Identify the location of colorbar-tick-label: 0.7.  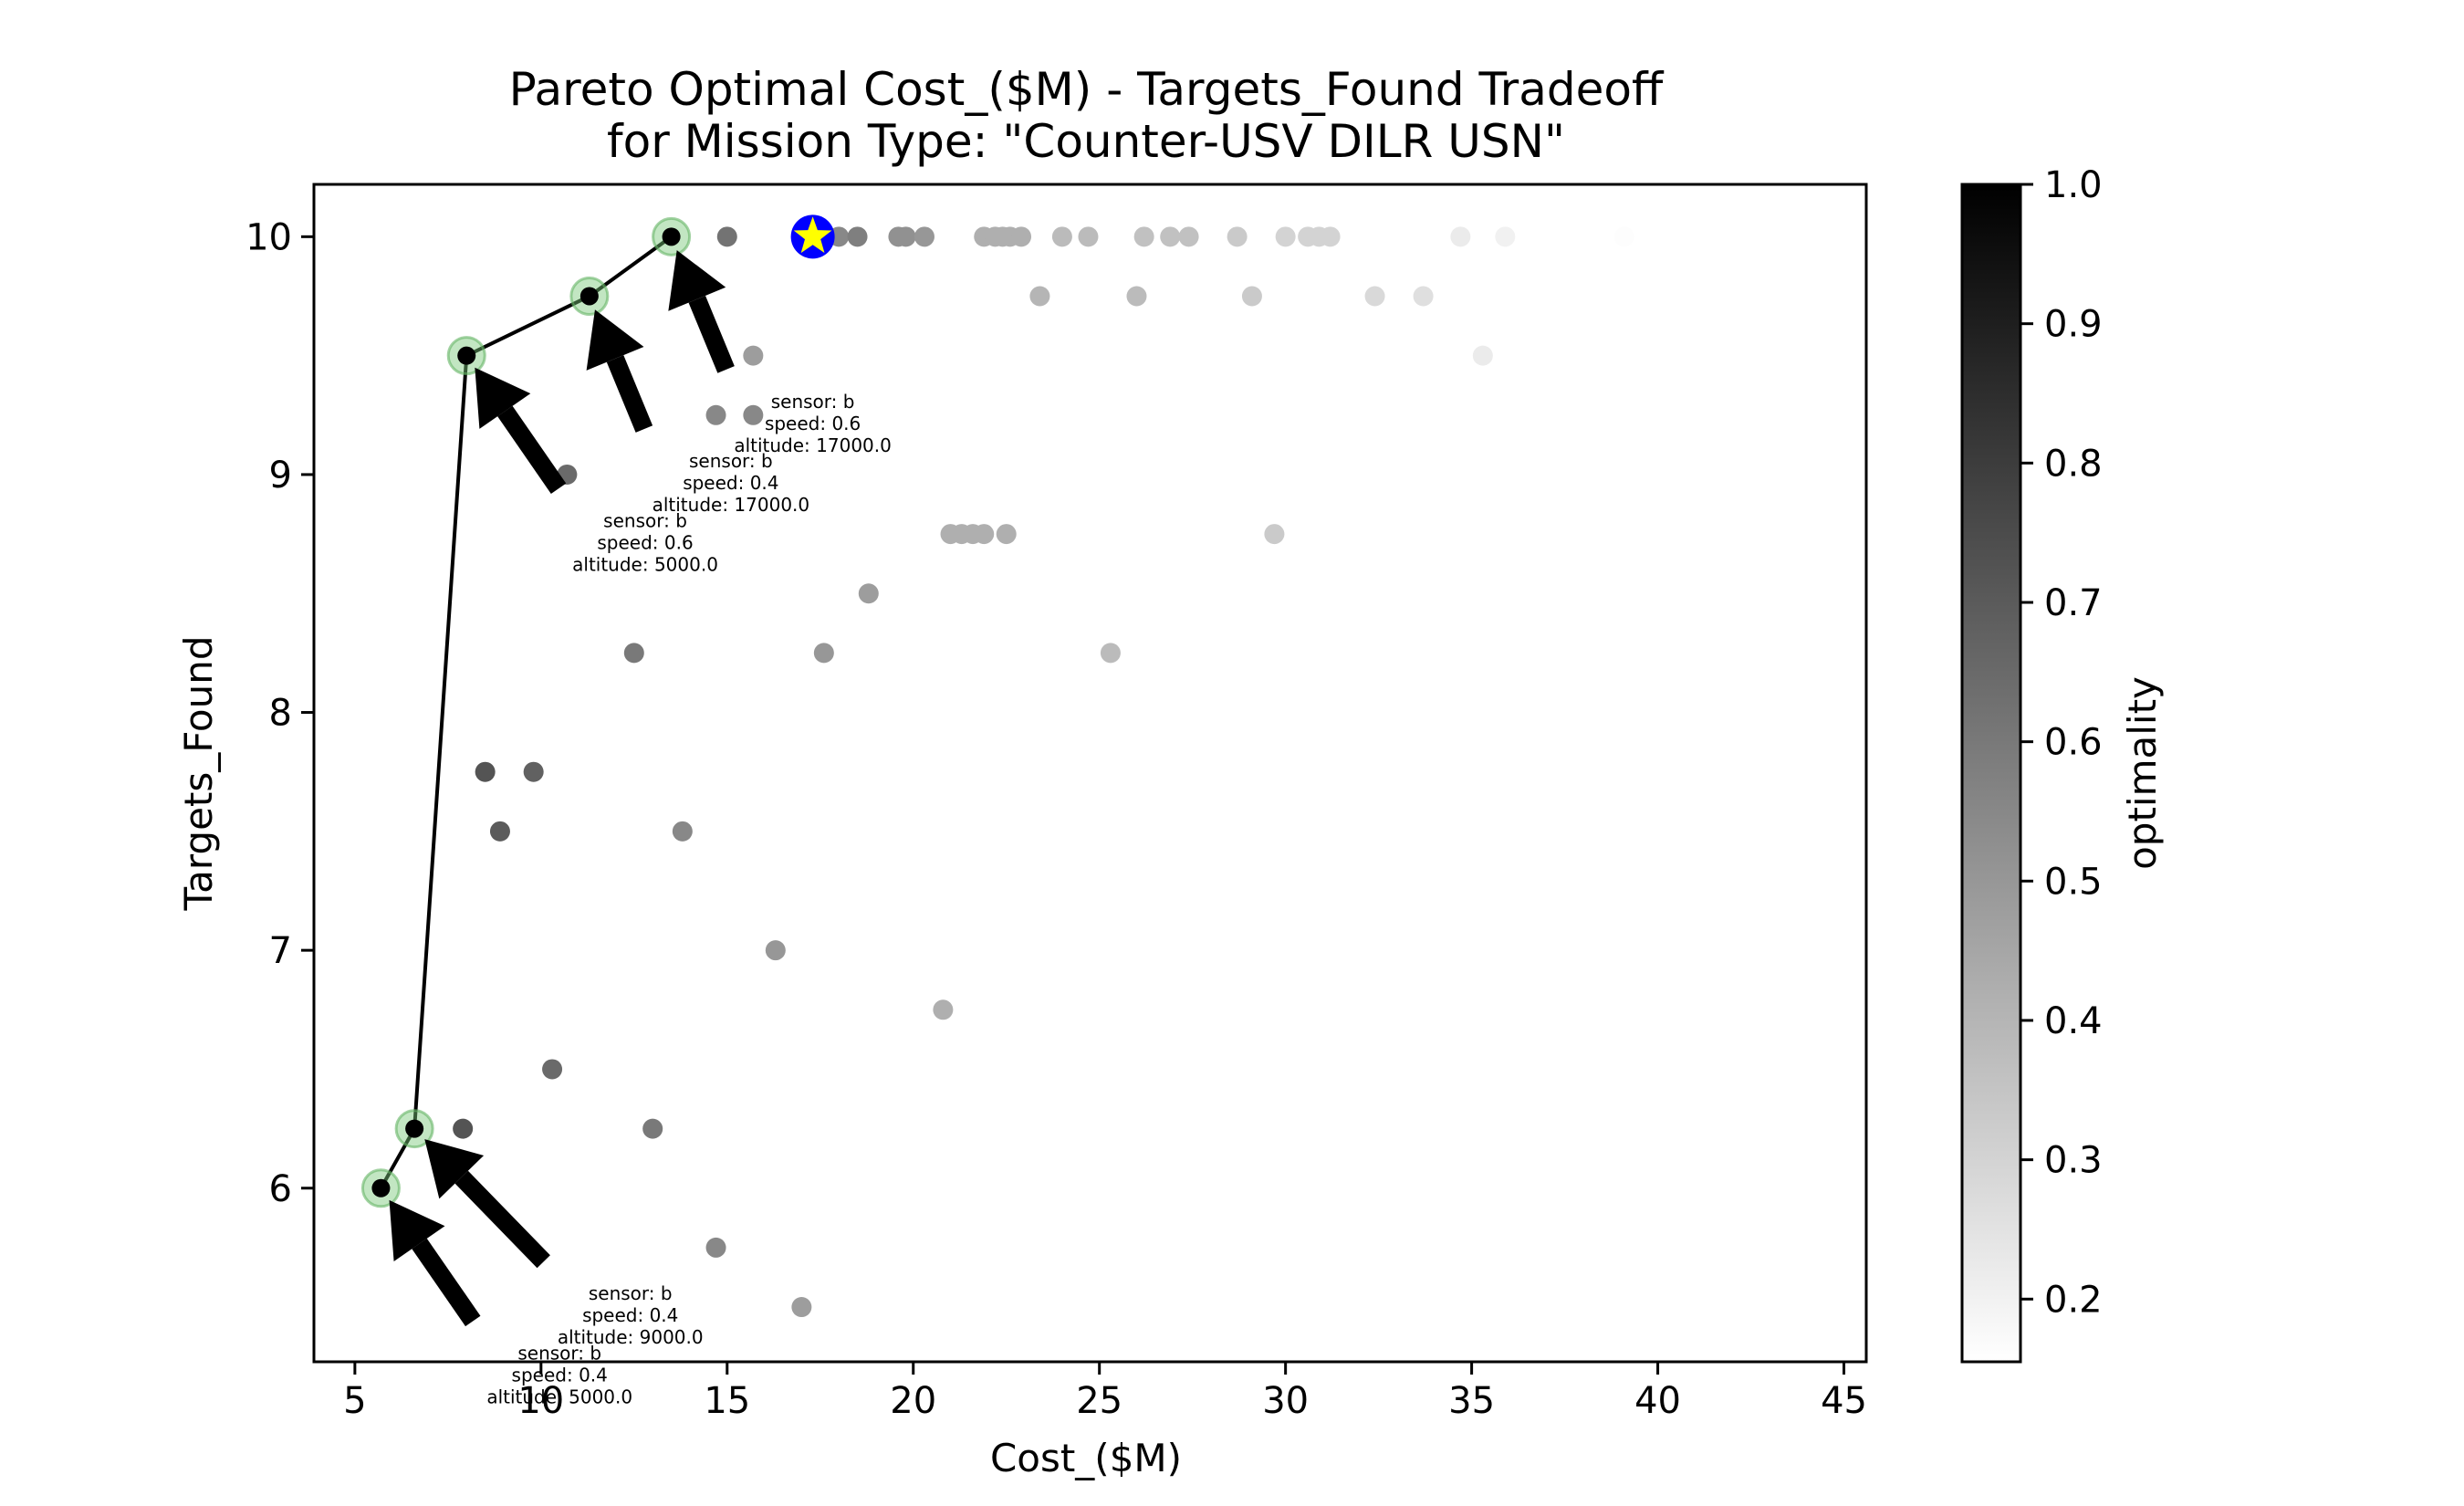
(2073, 603).